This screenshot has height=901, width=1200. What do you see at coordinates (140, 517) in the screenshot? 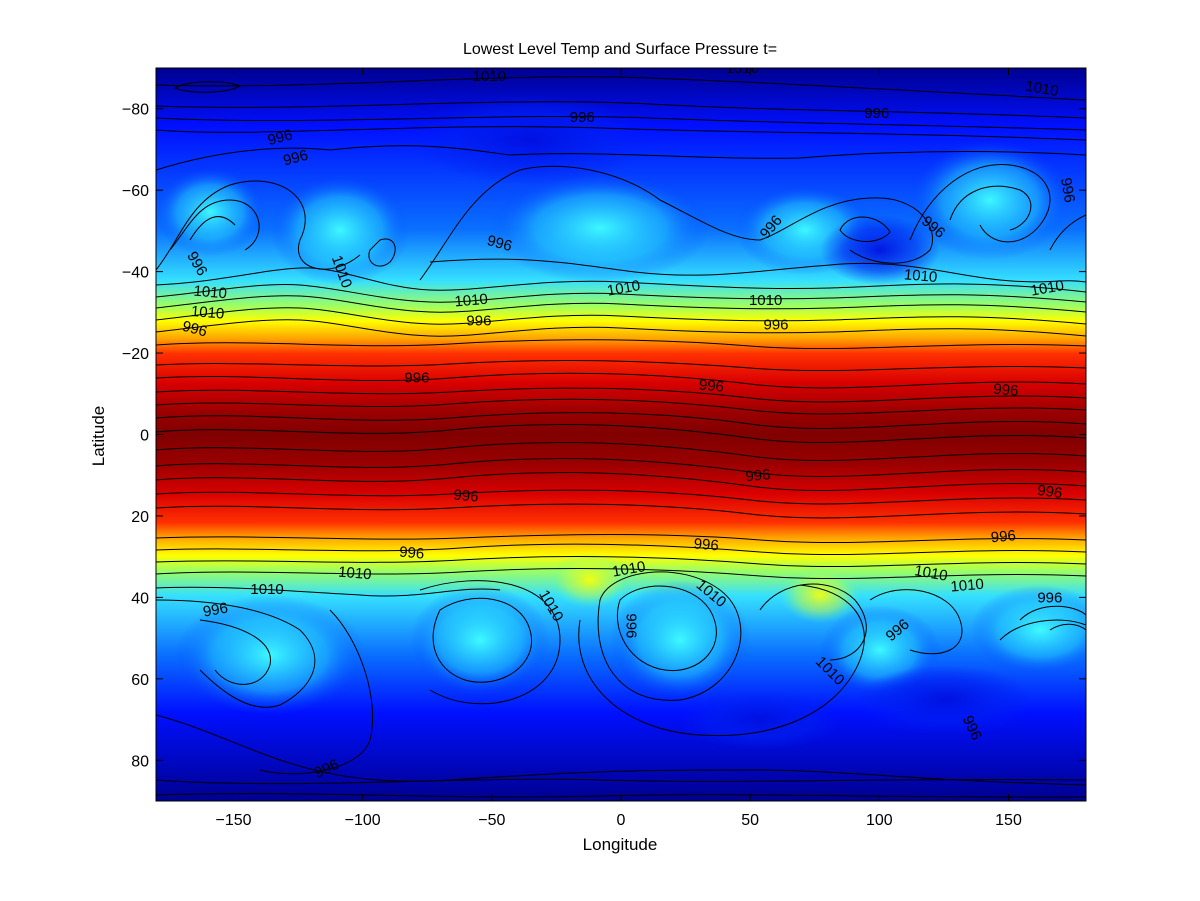
I see `y-tick-label: 20` at bounding box center [140, 517].